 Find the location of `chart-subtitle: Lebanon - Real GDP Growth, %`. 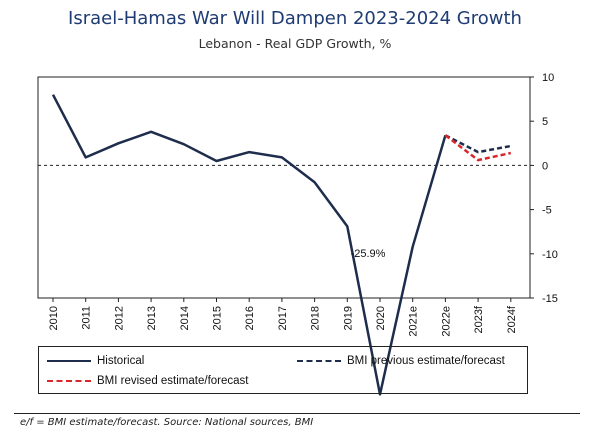

chart-subtitle: Lebanon - Real GDP Growth, % is located at coordinates (295, 43).